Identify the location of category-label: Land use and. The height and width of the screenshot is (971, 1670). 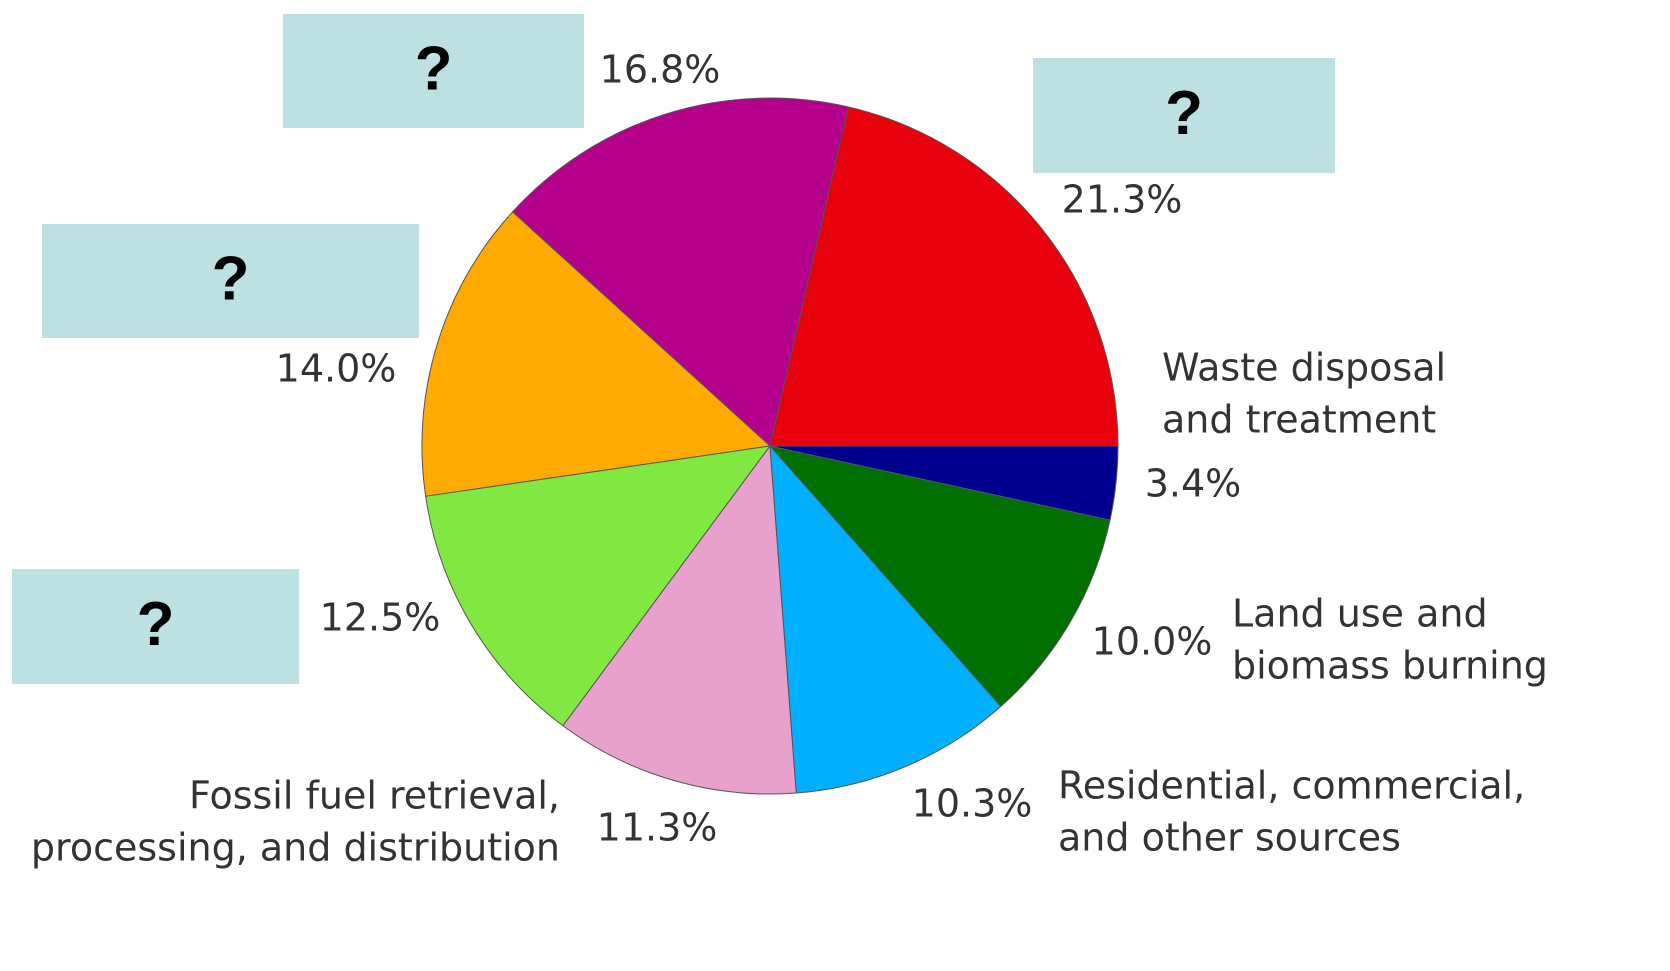
(1360, 614).